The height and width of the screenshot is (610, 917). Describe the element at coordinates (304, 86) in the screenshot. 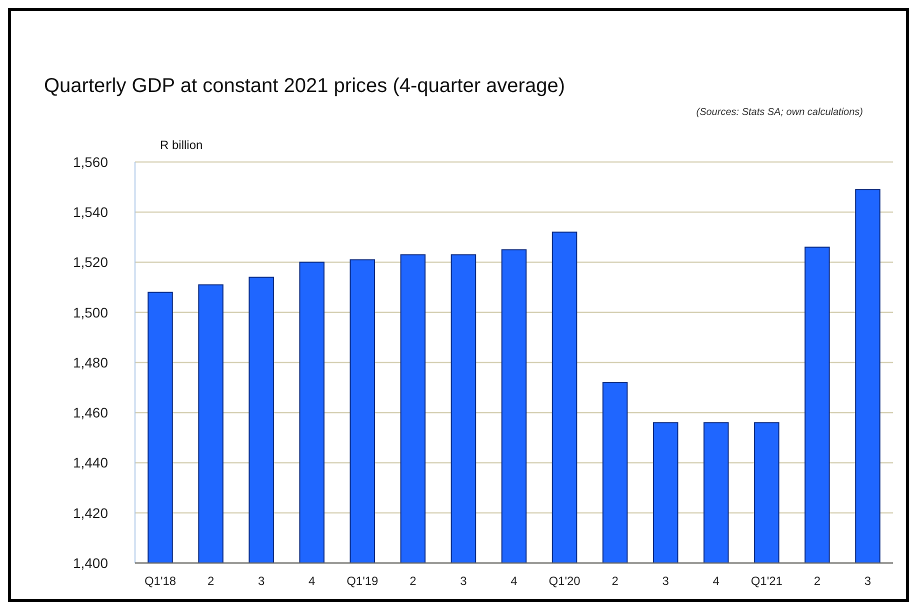

I see `chart-title: Quarterly GDP at constant 2021 prices (4-quarter average)` at that location.